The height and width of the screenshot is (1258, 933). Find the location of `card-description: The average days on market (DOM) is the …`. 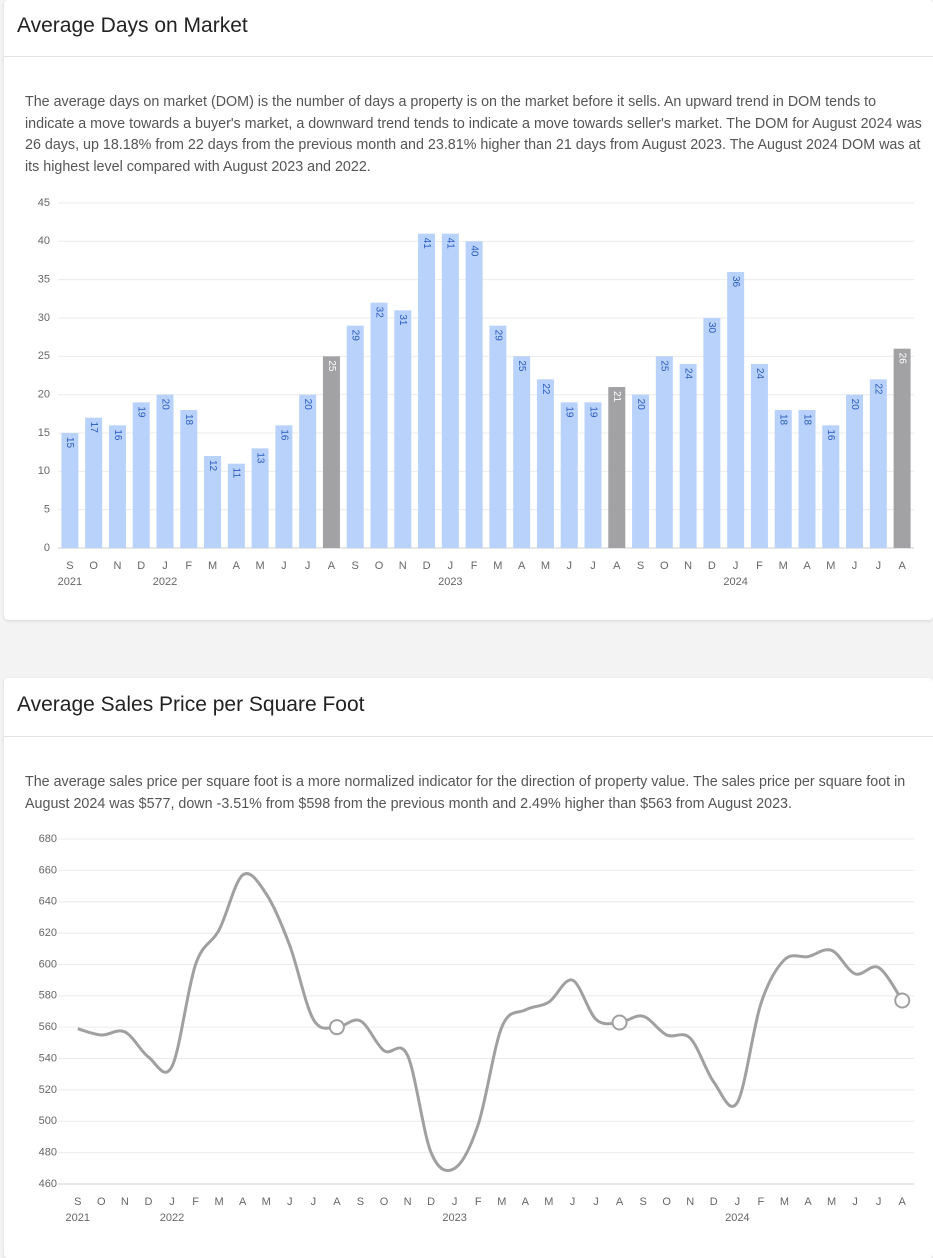

card-description: The average days on market (DOM) is the … is located at coordinates (473, 134).